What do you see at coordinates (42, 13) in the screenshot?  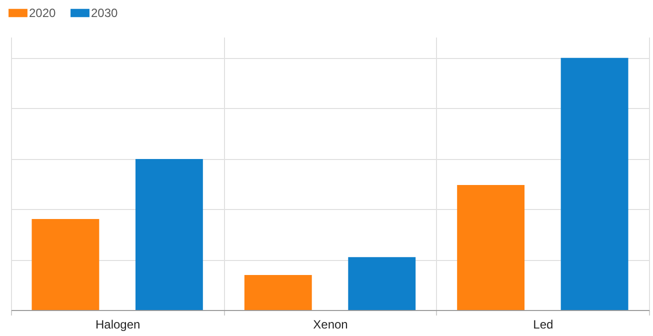 I see `legend-label: 2020` at bounding box center [42, 13].